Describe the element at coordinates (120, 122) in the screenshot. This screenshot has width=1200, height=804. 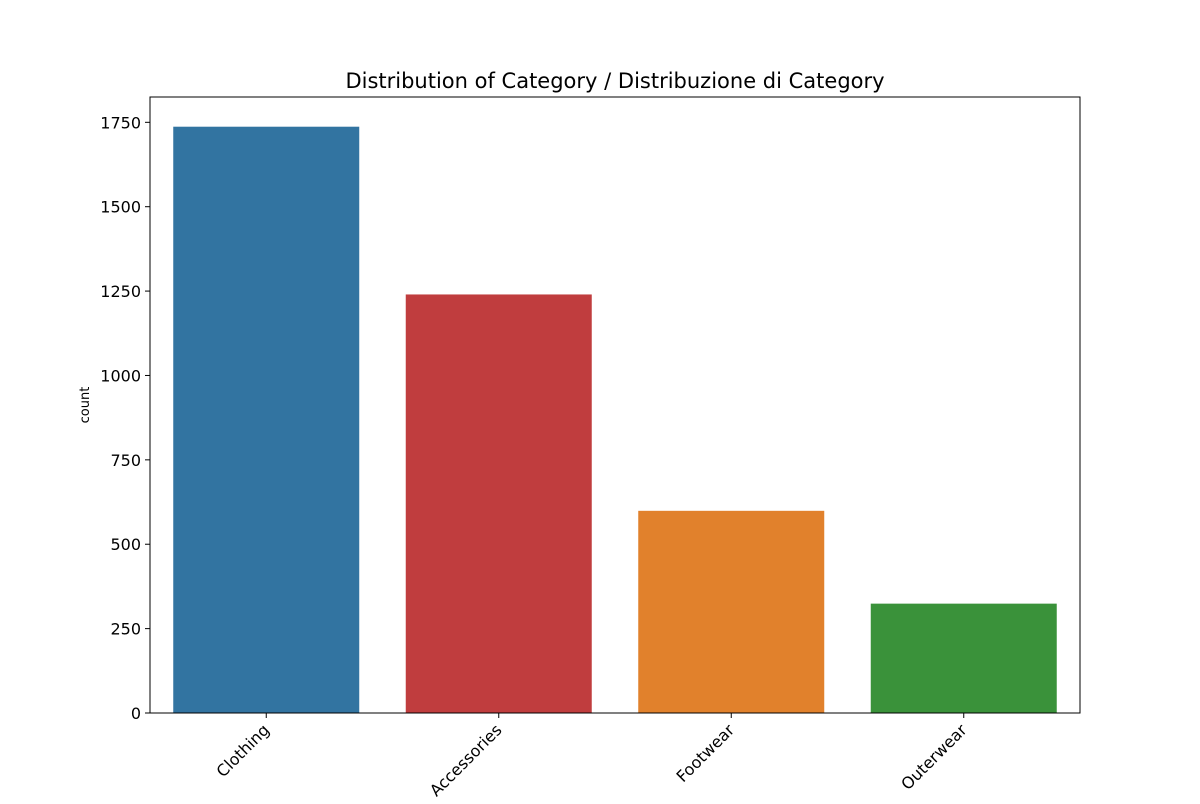
I see `y-tick-label: 1750` at that location.